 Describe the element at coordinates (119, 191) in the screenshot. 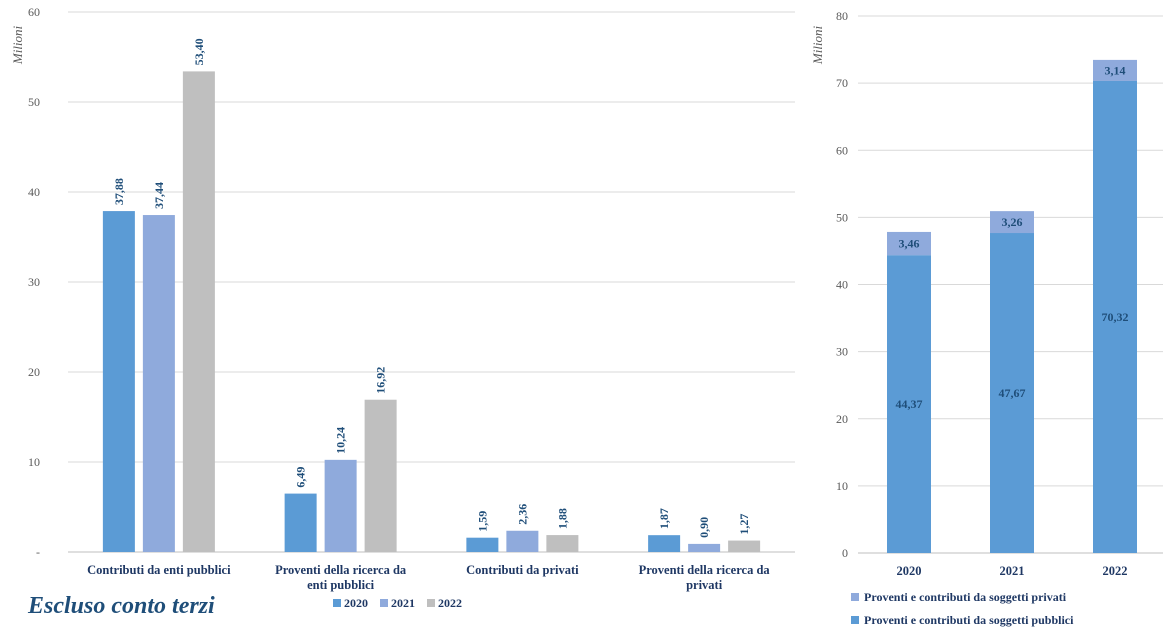

I see `data-label: 37,88` at that location.